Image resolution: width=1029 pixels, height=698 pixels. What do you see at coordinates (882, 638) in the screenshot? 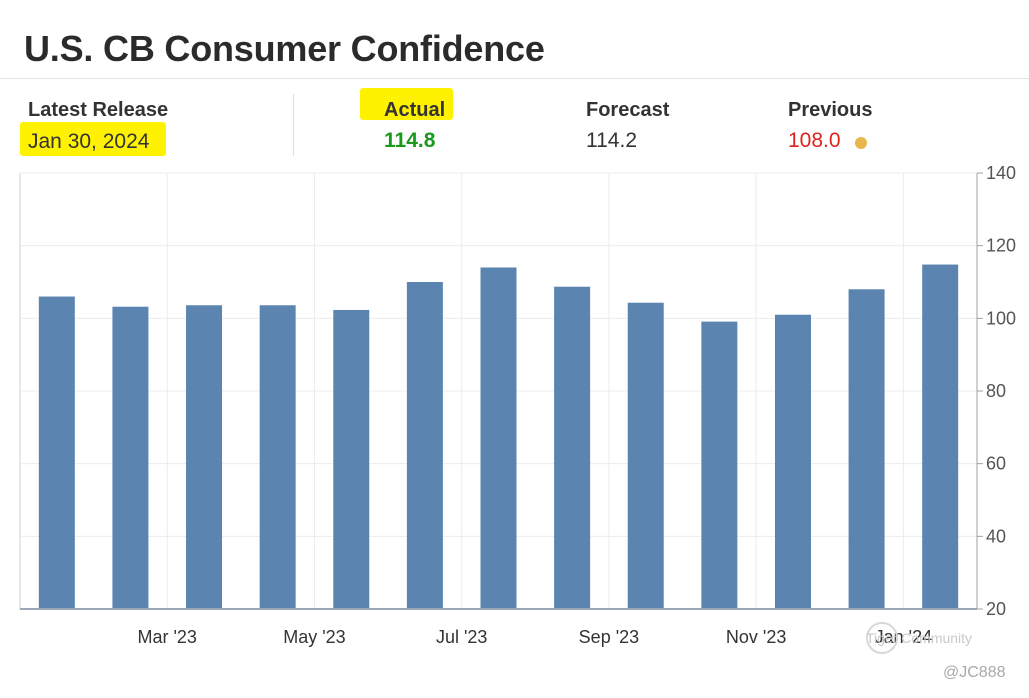
I see `watermark-logo-icon` at bounding box center [882, 638].